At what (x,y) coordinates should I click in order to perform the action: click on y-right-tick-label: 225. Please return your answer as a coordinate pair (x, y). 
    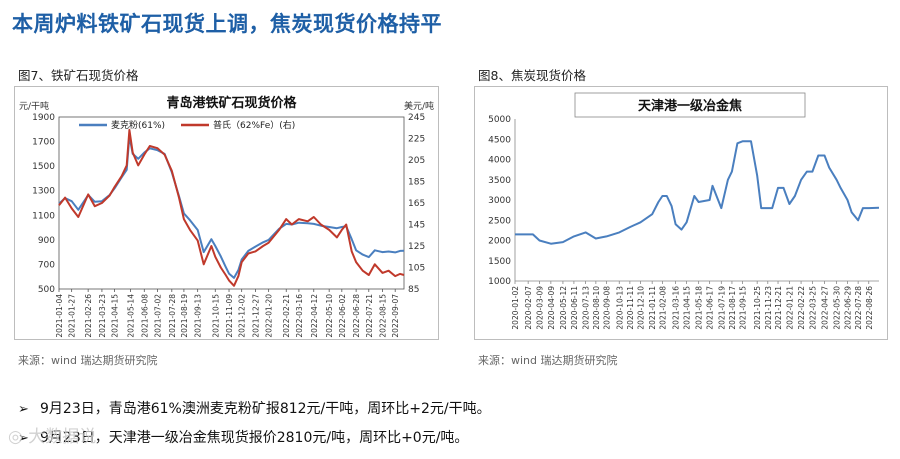
    Looking at the image, I should click on (416, 140).